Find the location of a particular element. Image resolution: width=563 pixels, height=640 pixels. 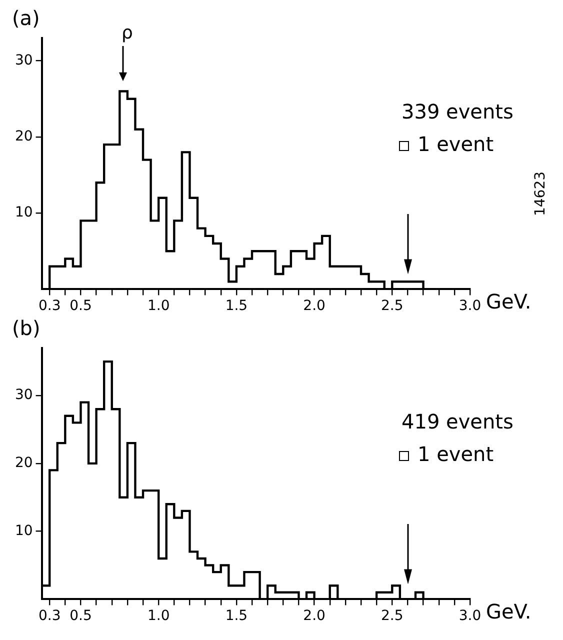

chart-title: (a) is located at coordinates (26, 18).